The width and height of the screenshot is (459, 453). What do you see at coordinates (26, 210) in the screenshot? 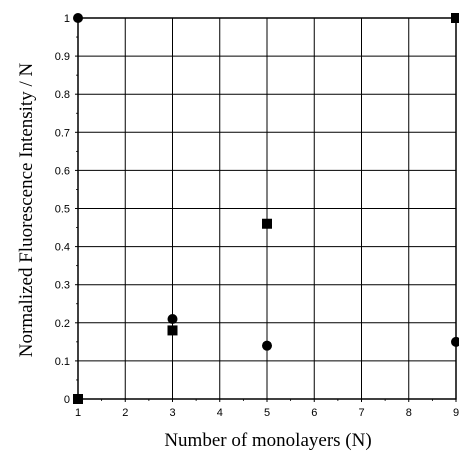
I see `y-axis-title: Normalized Fluorescence Intensity / N` at bounding box center [26, 210].